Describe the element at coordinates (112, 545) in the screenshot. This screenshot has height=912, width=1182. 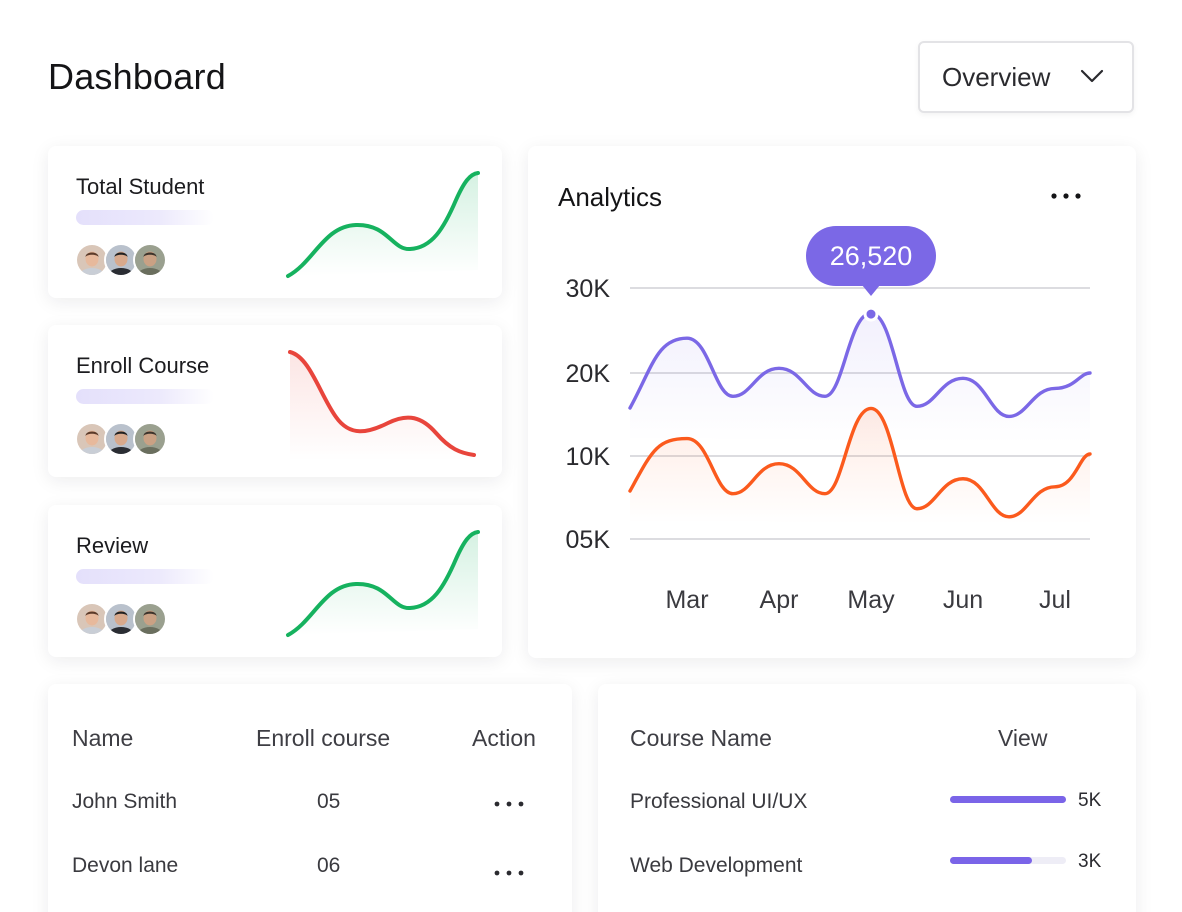
I see `stat-title: Review` at that location.